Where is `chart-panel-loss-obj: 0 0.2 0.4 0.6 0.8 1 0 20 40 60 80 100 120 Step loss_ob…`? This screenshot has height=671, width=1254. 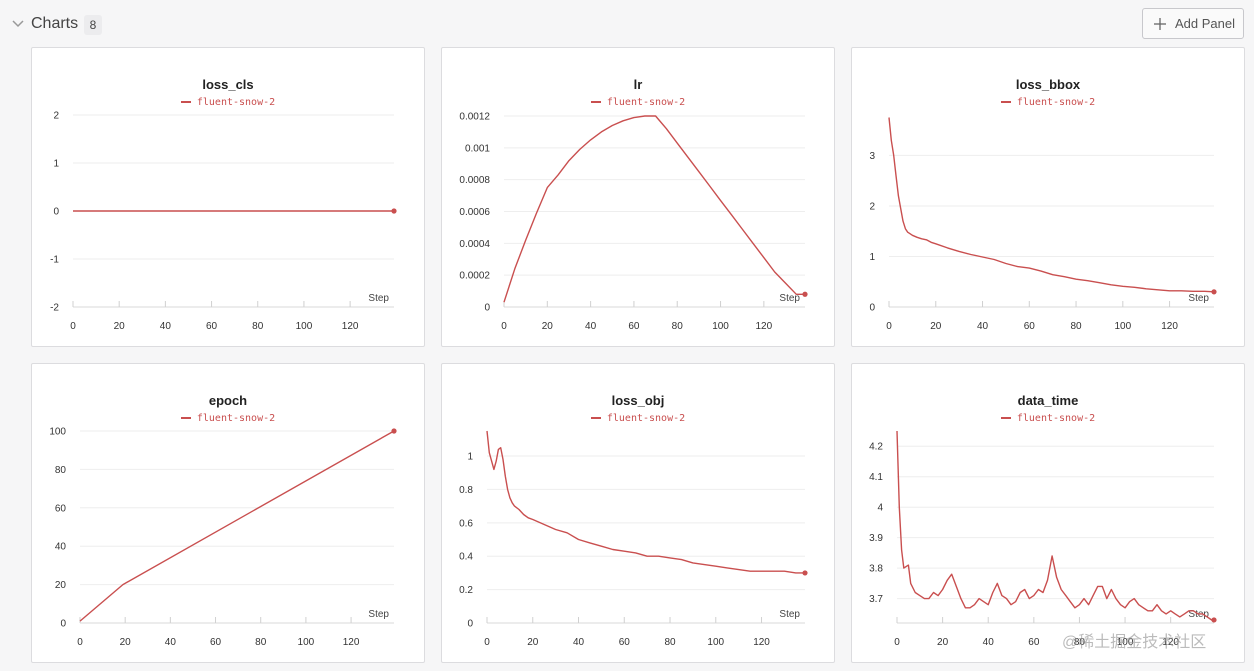 chart-panel-loss-obj: 0 0.2 0.4 0.6 0.8 1 0 20 40 60 80 100 120 Step loss_ob… is located at coordinates (638, 513).